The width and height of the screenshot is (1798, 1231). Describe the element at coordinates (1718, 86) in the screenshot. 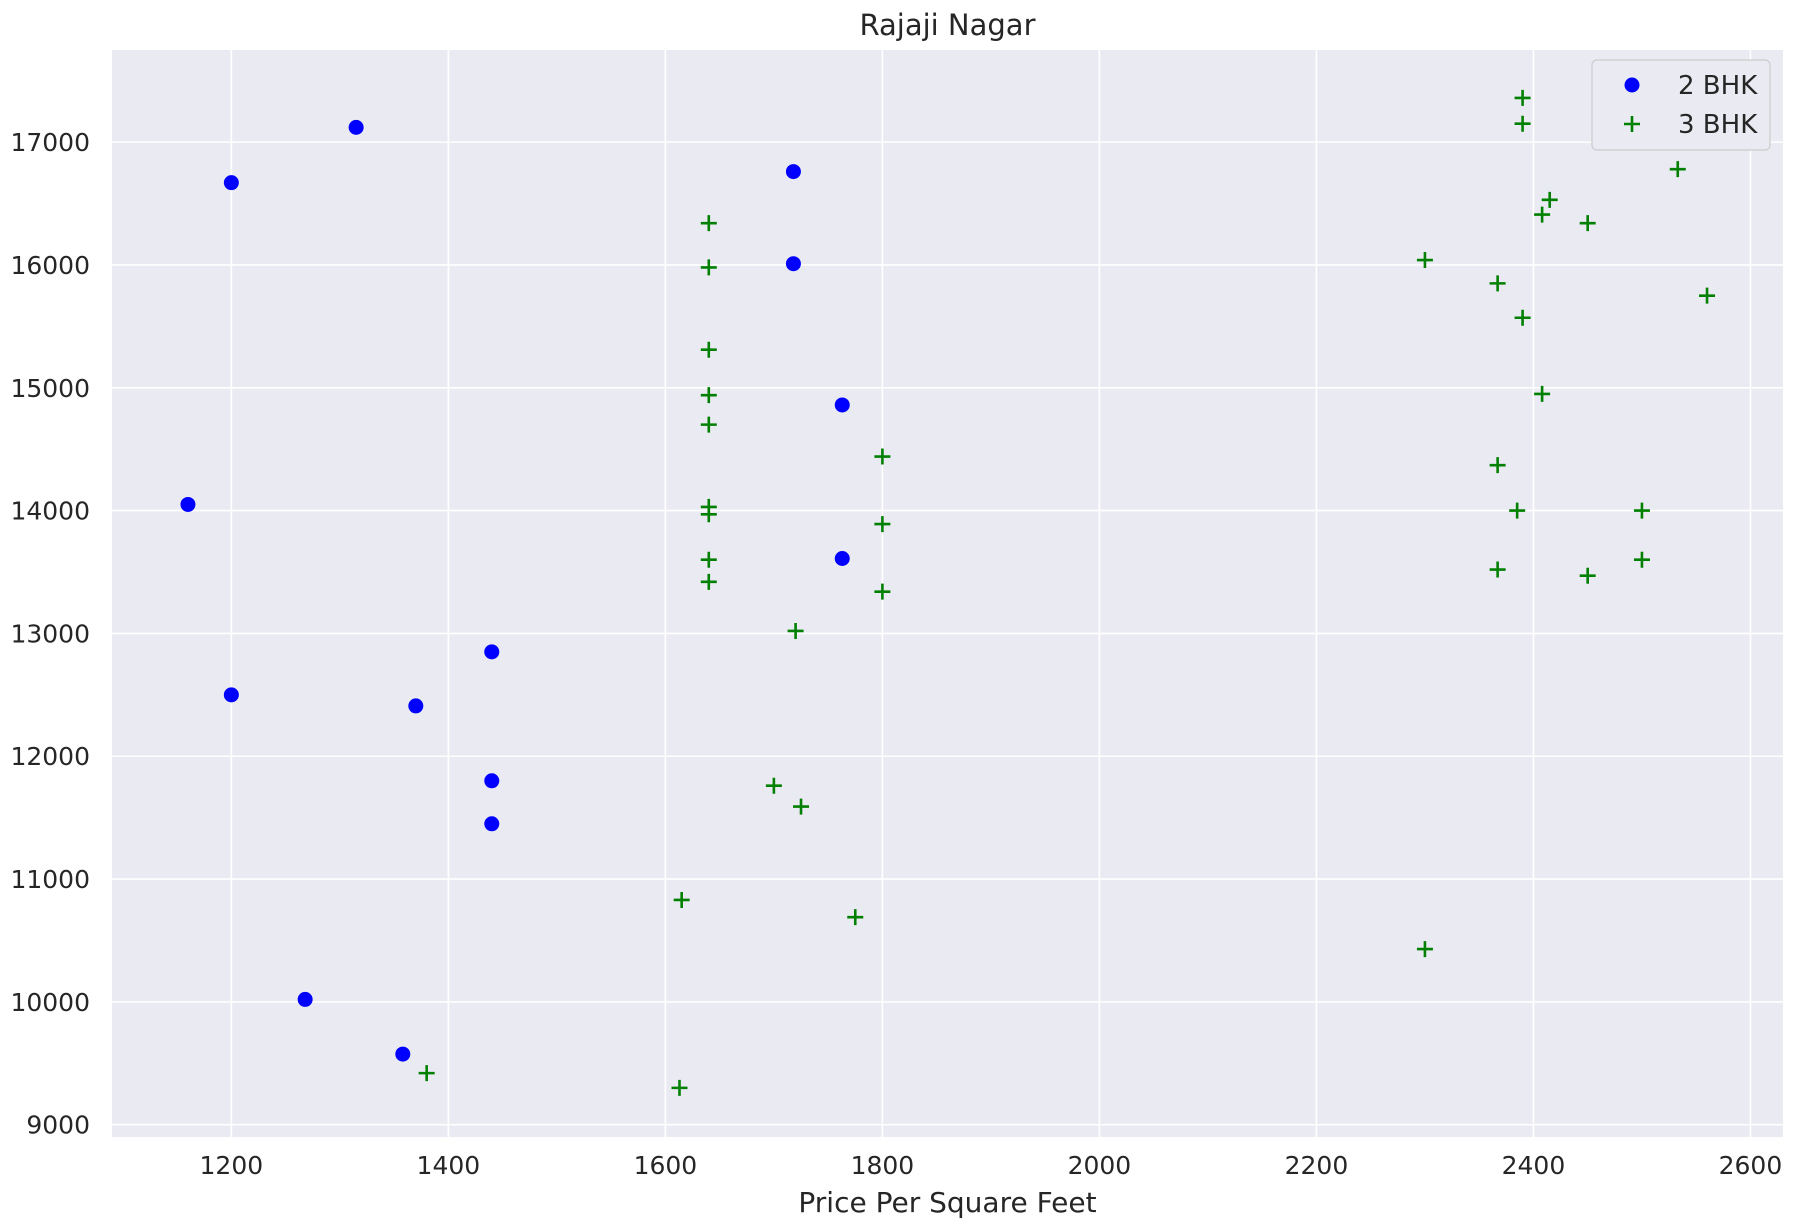

I see `legend-label: 2 BHK` at that location.